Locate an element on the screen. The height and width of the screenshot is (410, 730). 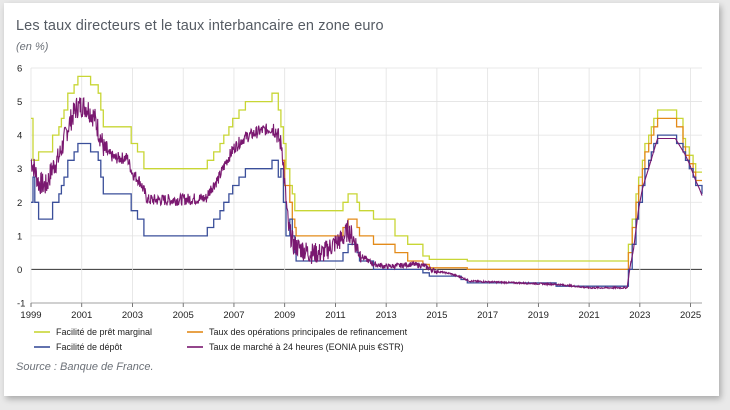
y-tick-label: 6 is located at coordinates (19, 69).